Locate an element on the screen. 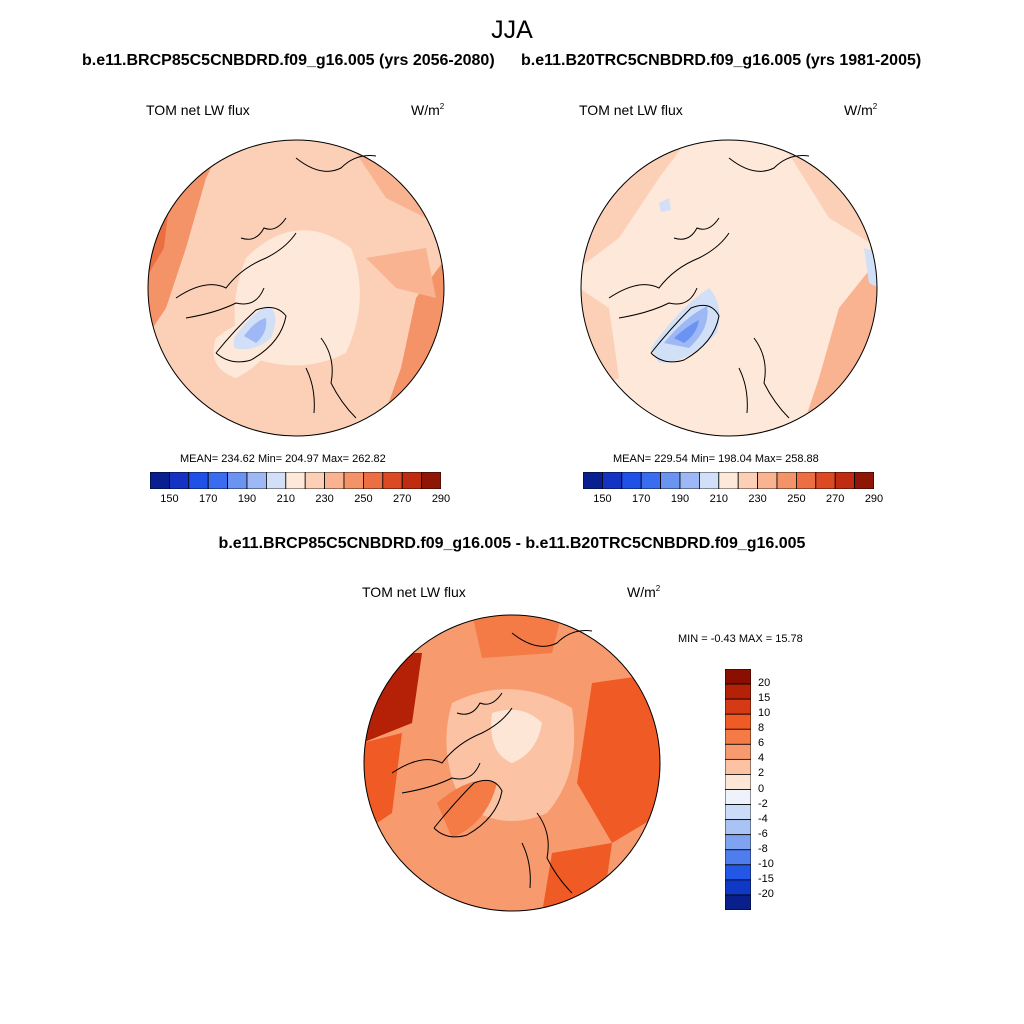  left-colorbar-tick-label: 270 is located at coordinates (402, 499).